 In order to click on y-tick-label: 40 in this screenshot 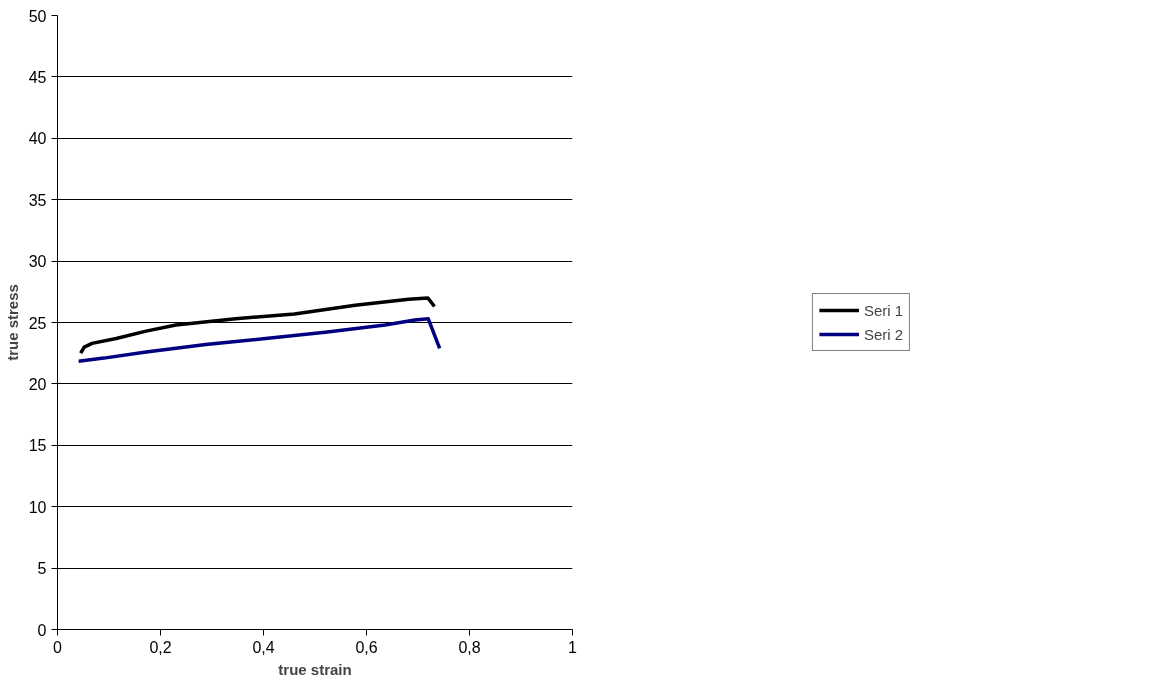, I will do `click(37, 139)`.